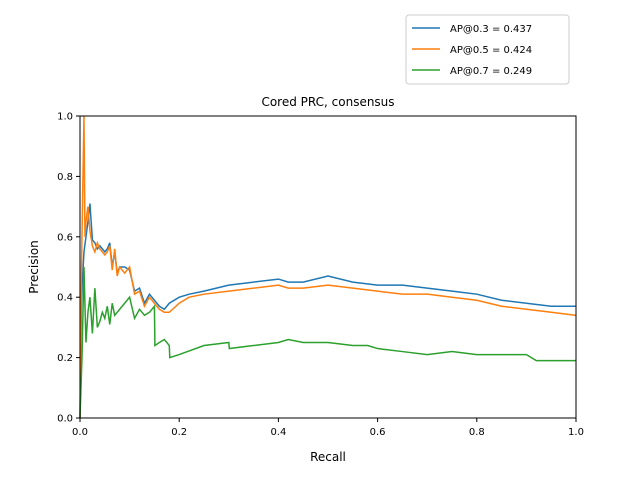  Describe the element at coordinates (328, 428) in the screenshot. I see `x-axis: 0.0 0.2 0.4 0.6 0.8 1.0` at that location.